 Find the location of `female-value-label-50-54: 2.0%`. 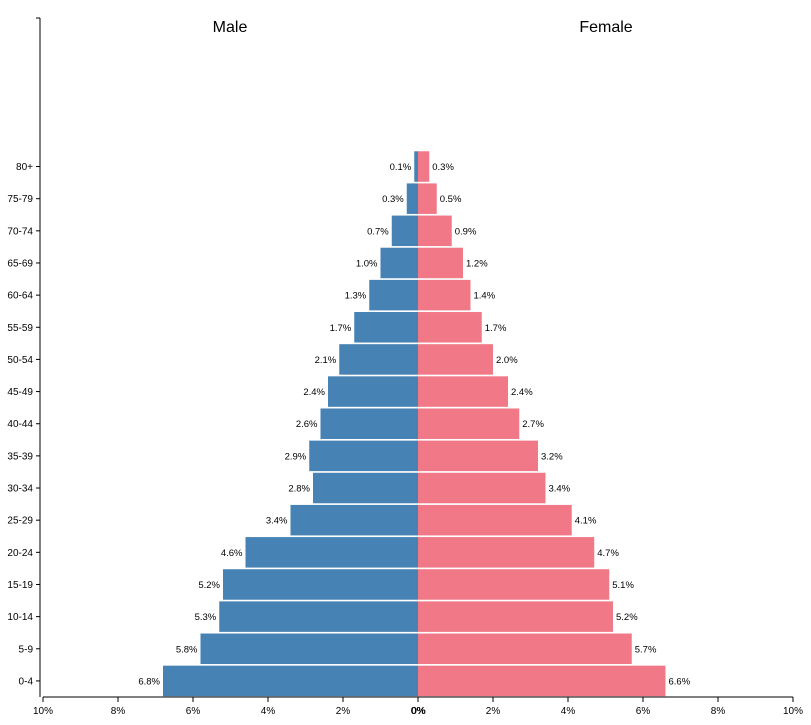

female-value-label-50-54: 2.0% is located at coordinates (507, 360).